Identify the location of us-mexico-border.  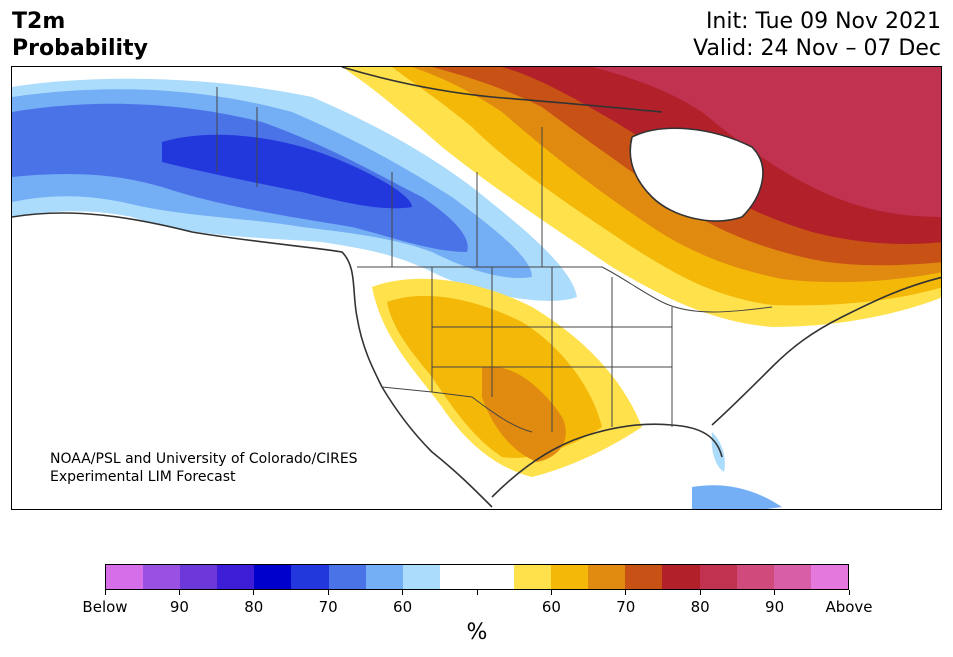
(457, 409).